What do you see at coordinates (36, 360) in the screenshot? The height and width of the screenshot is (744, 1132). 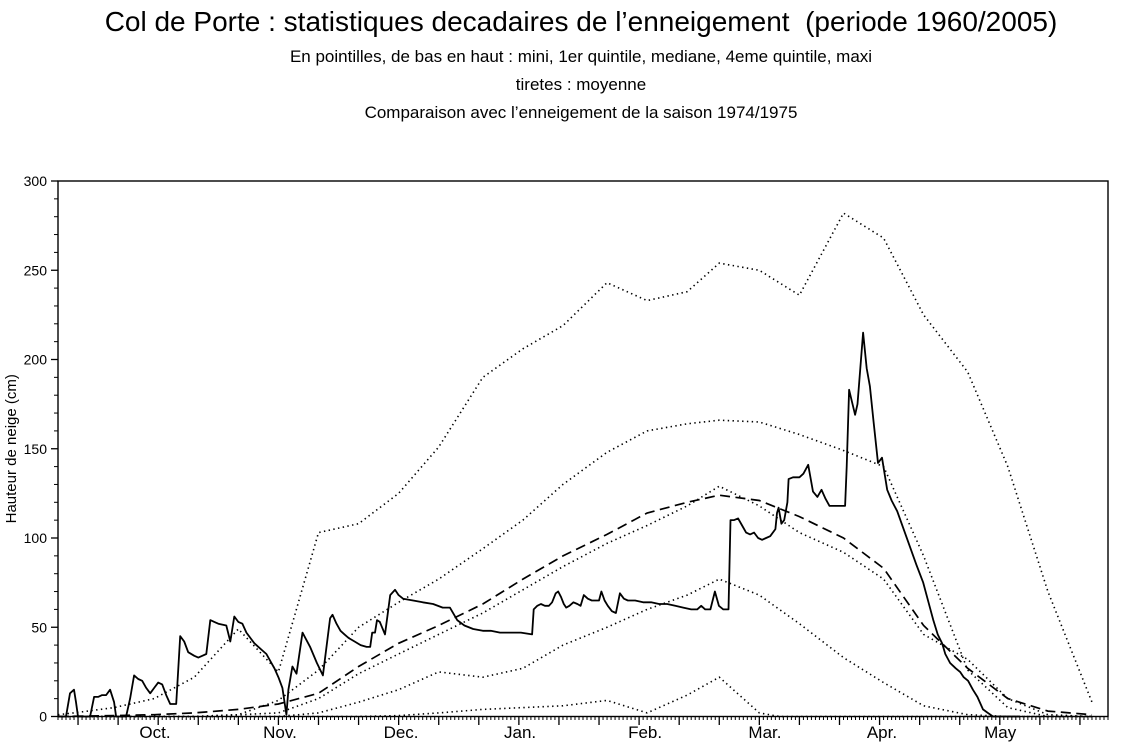 I see `y-tick-label: 200` at bounding box center [36, 360].